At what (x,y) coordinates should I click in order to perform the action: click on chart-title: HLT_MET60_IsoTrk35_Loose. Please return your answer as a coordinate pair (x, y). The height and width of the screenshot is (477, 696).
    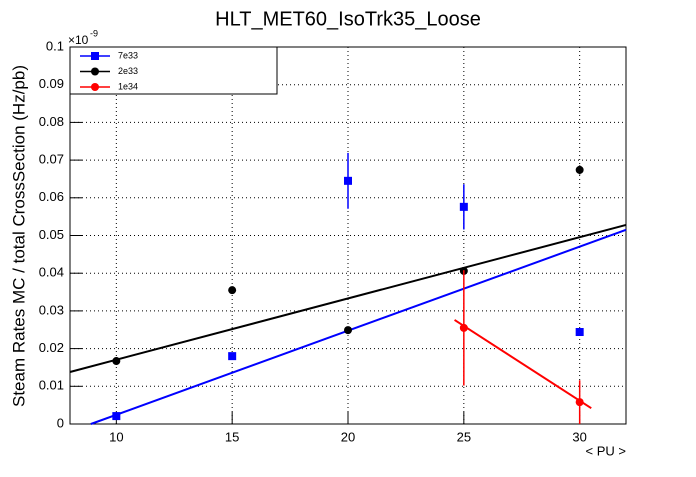
    Looking at the image, I should click on (348, 19).